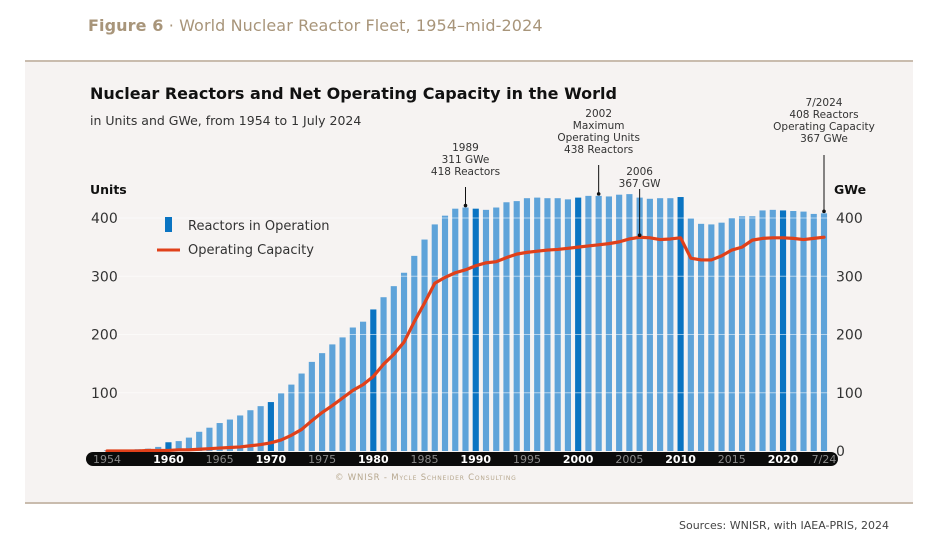 This screenshot has height=552, width=939. Describe the element at coordinates (772, 330) in the screenshot. I see `bar-2019` at that location.